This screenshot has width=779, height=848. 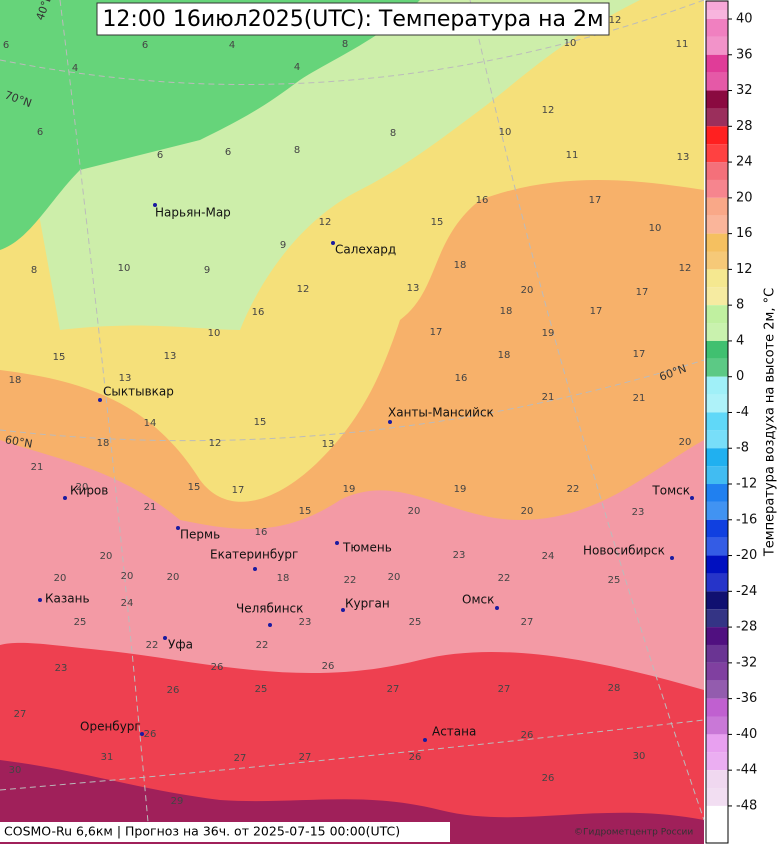 I want to click on footer-copyright: ©Гидрометцентр России, so click(x=633, y=833).